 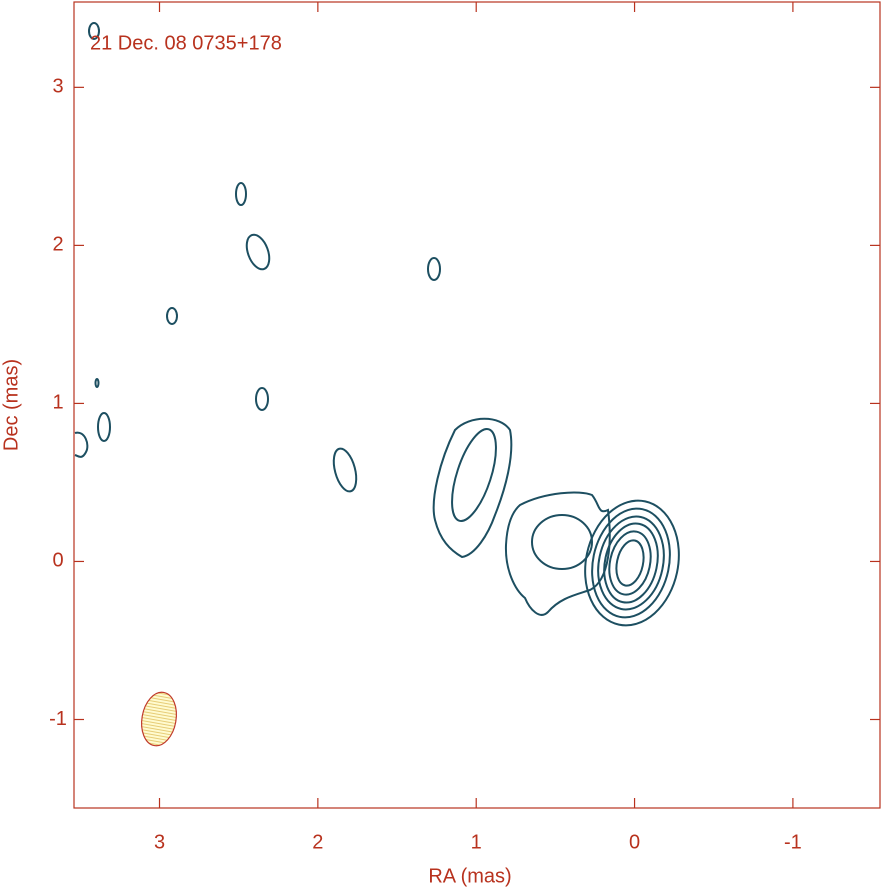 I want to click on x-tick-label: 3, so click(x=159, y=842).